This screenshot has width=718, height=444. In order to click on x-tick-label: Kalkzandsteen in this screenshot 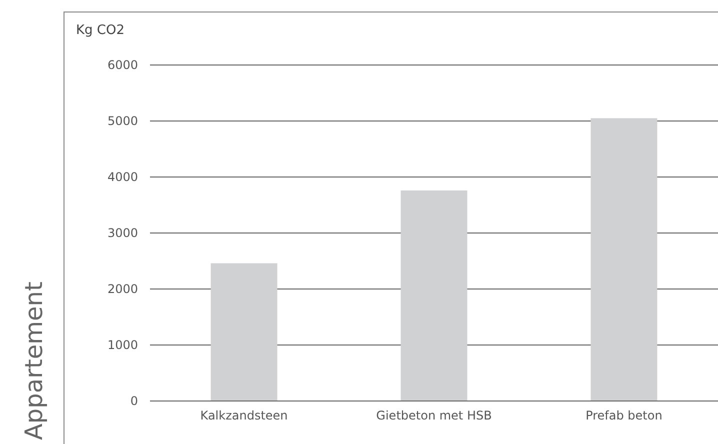, I will do `click(244, 415)`.